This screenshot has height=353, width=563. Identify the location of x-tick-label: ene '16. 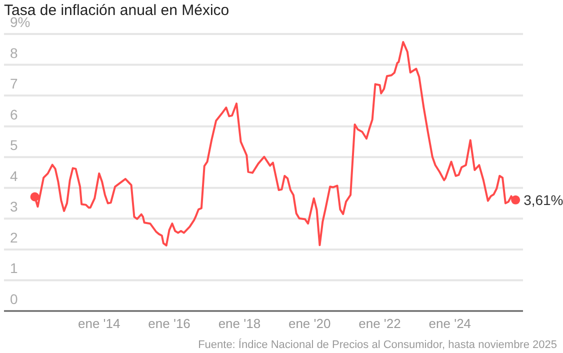
(169, 324).